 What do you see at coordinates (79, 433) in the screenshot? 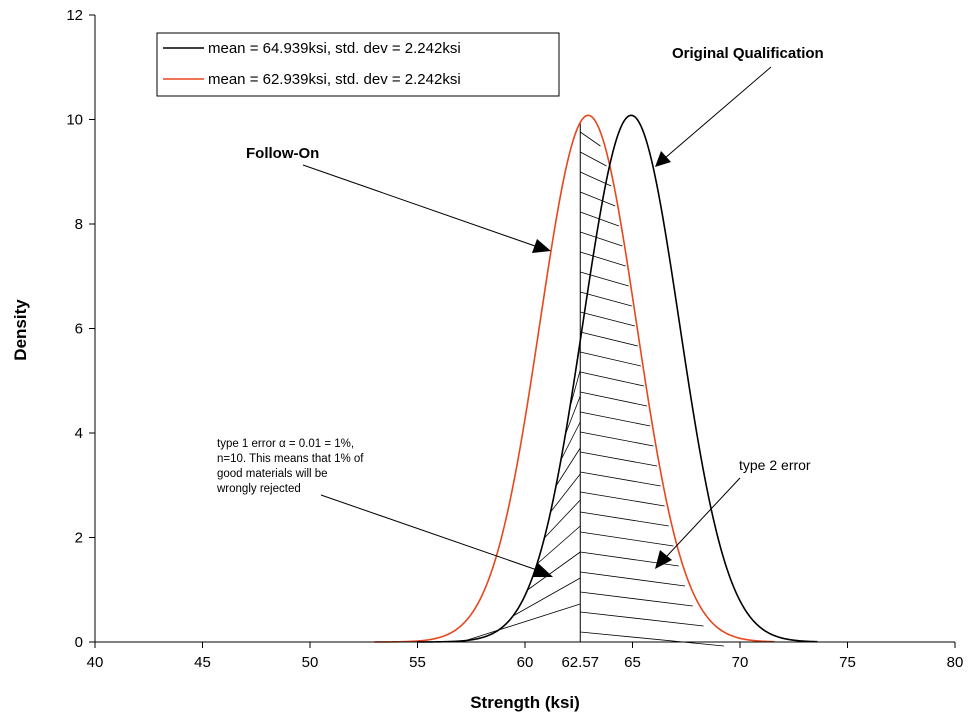
I see `y-tick-label: 4` at bounding box center [79, 433].